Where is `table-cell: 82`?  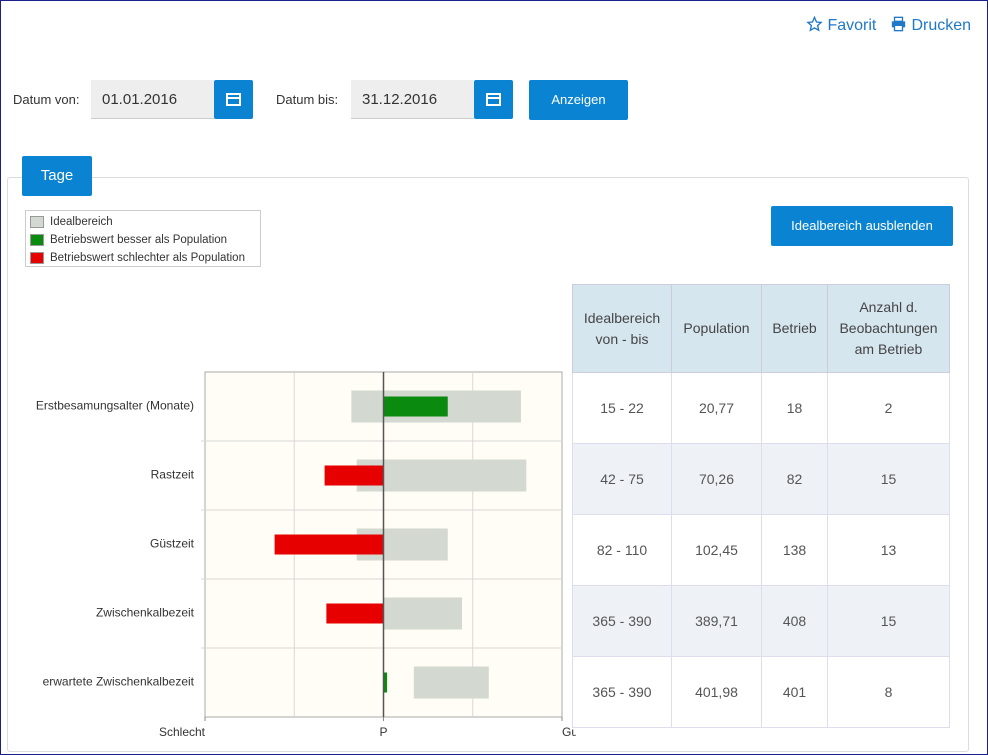
table-cell: 82 is located at coordinates (794, 479).